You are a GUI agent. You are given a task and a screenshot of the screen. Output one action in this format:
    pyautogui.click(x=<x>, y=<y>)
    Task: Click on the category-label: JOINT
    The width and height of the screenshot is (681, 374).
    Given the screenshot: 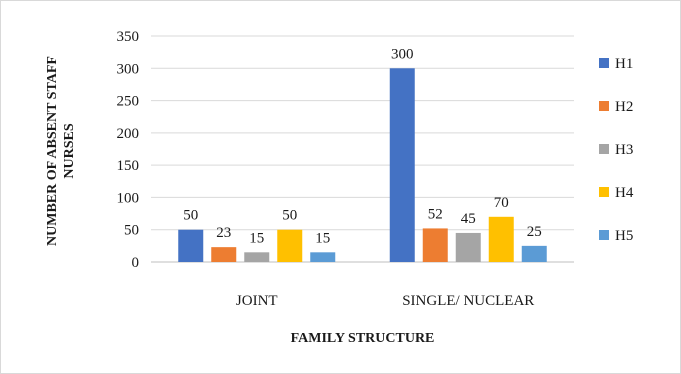 What is the action you would take?
    pyautogui.click(x=257, y=301)
    